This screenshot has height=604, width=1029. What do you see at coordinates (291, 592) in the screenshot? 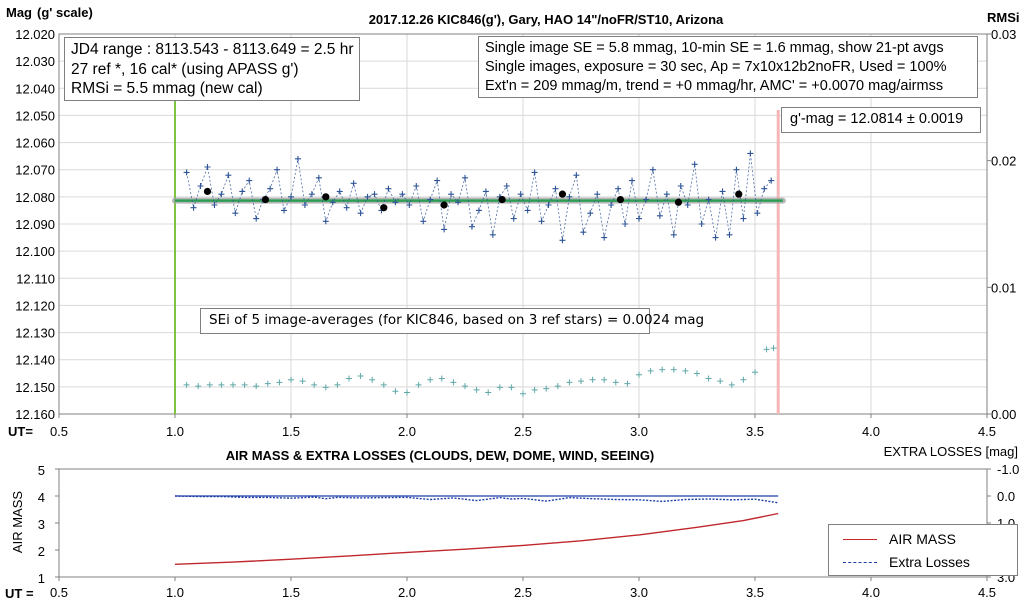
I see `x-tick-label-bottom: 1.5` at bounding box center [291, 592].